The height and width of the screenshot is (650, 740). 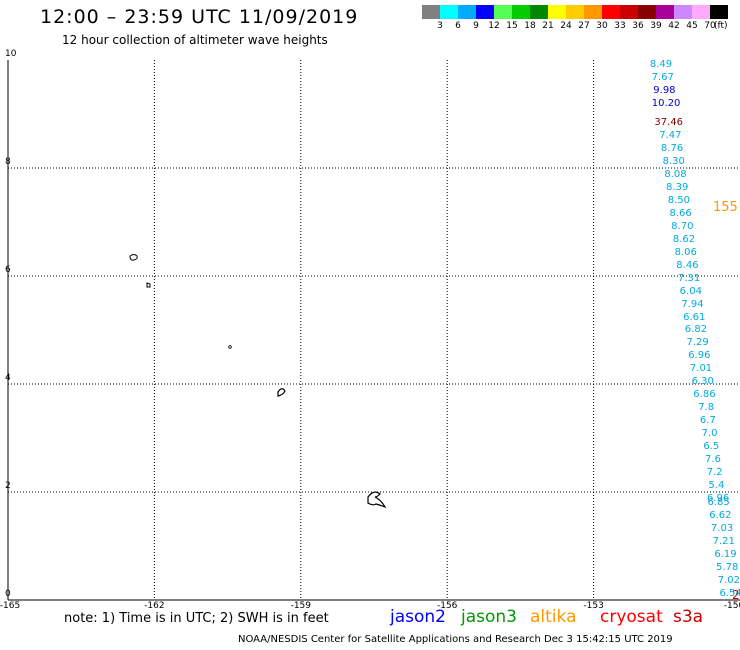 I want to click on scale-unit: (ft), so click(x=721, y=26).